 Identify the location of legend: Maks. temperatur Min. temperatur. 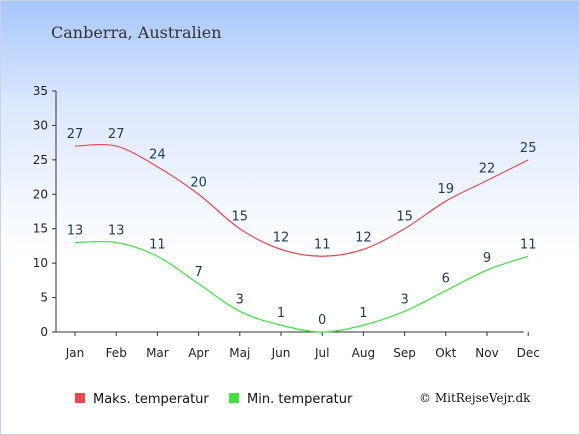
(214, 399).